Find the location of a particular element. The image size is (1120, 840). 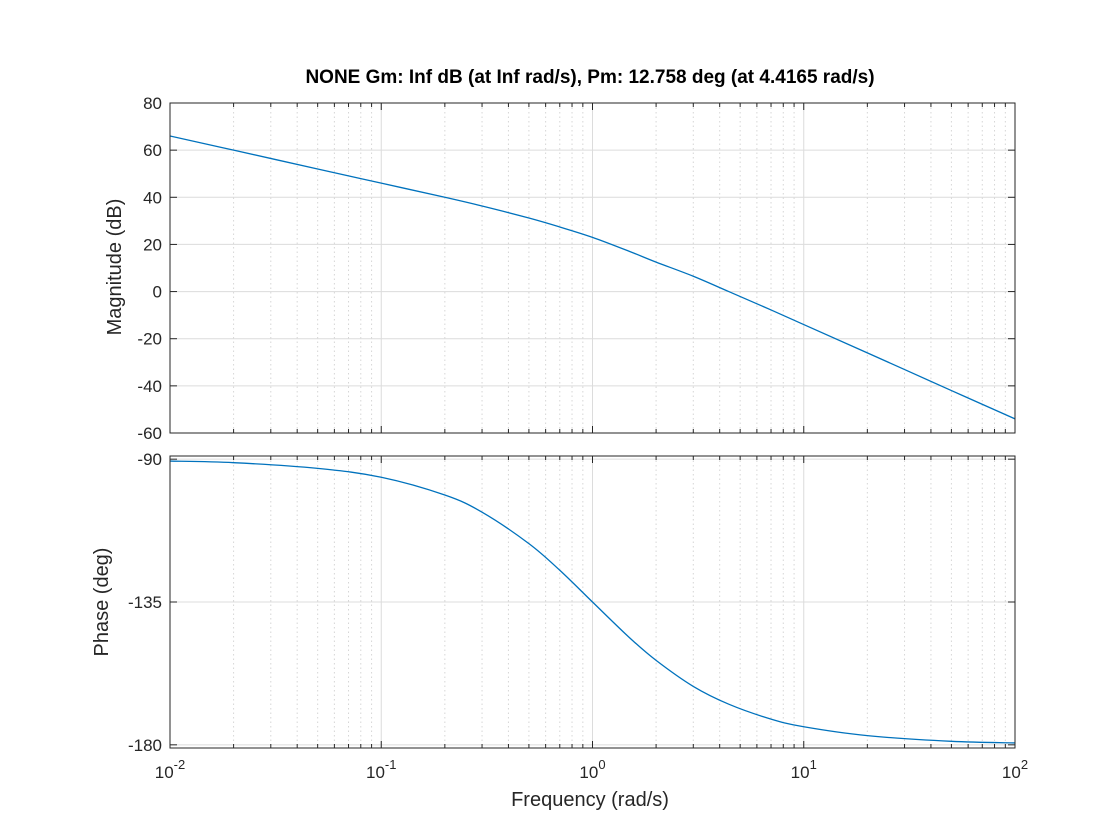

y-tick-label: -40 is located at coordinates (149, 386).